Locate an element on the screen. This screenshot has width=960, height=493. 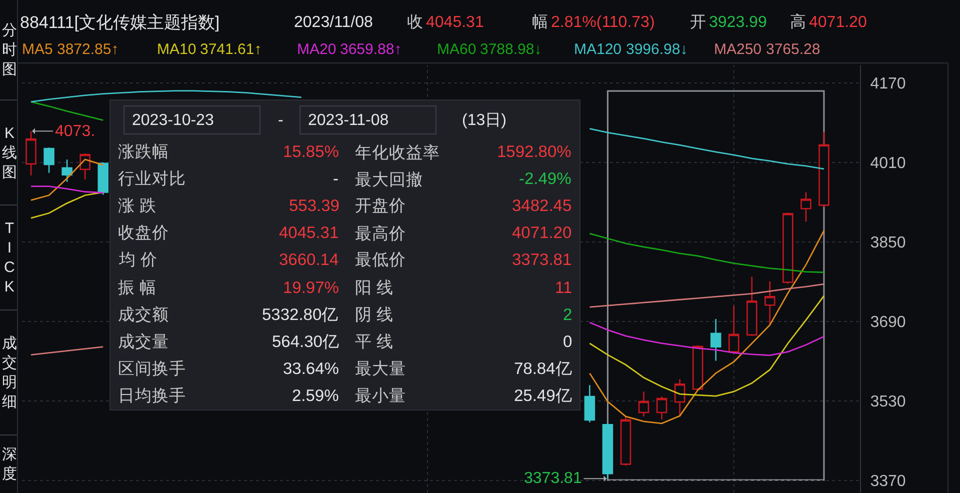
category-label: 区间换手 is located at coordinates (152, 368).